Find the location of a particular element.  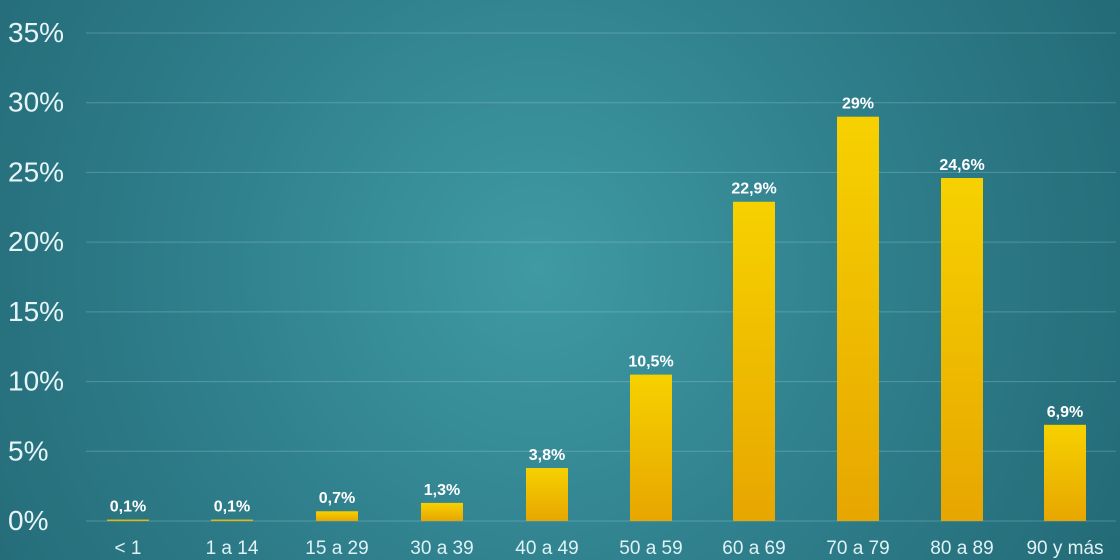

y-axis: 0% 5% 10% 15% 20% 25% 30% 35% is located at coordinates (36, 276).